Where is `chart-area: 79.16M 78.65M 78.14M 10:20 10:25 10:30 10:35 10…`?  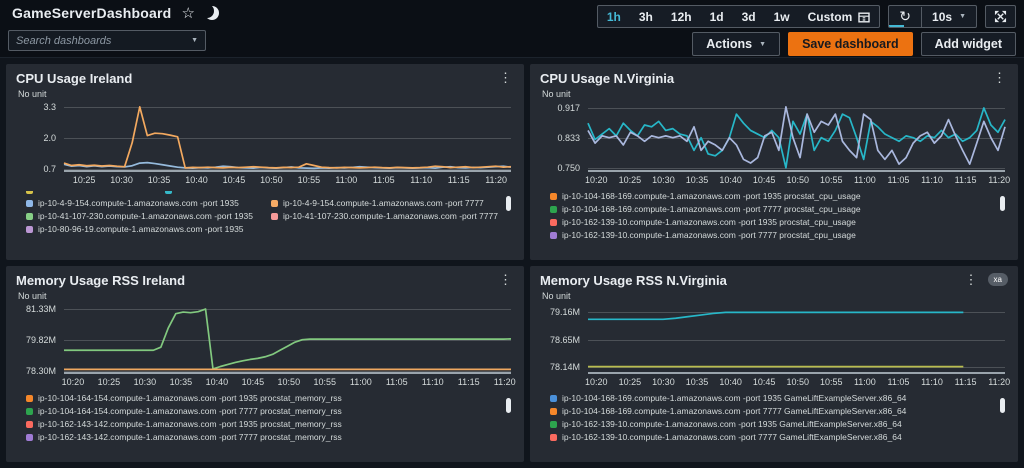 chart-area: 79.16M 78.65M 78.14M 10:20 10:25 10:30 10:35 10… is located at coordinates (775, 344).